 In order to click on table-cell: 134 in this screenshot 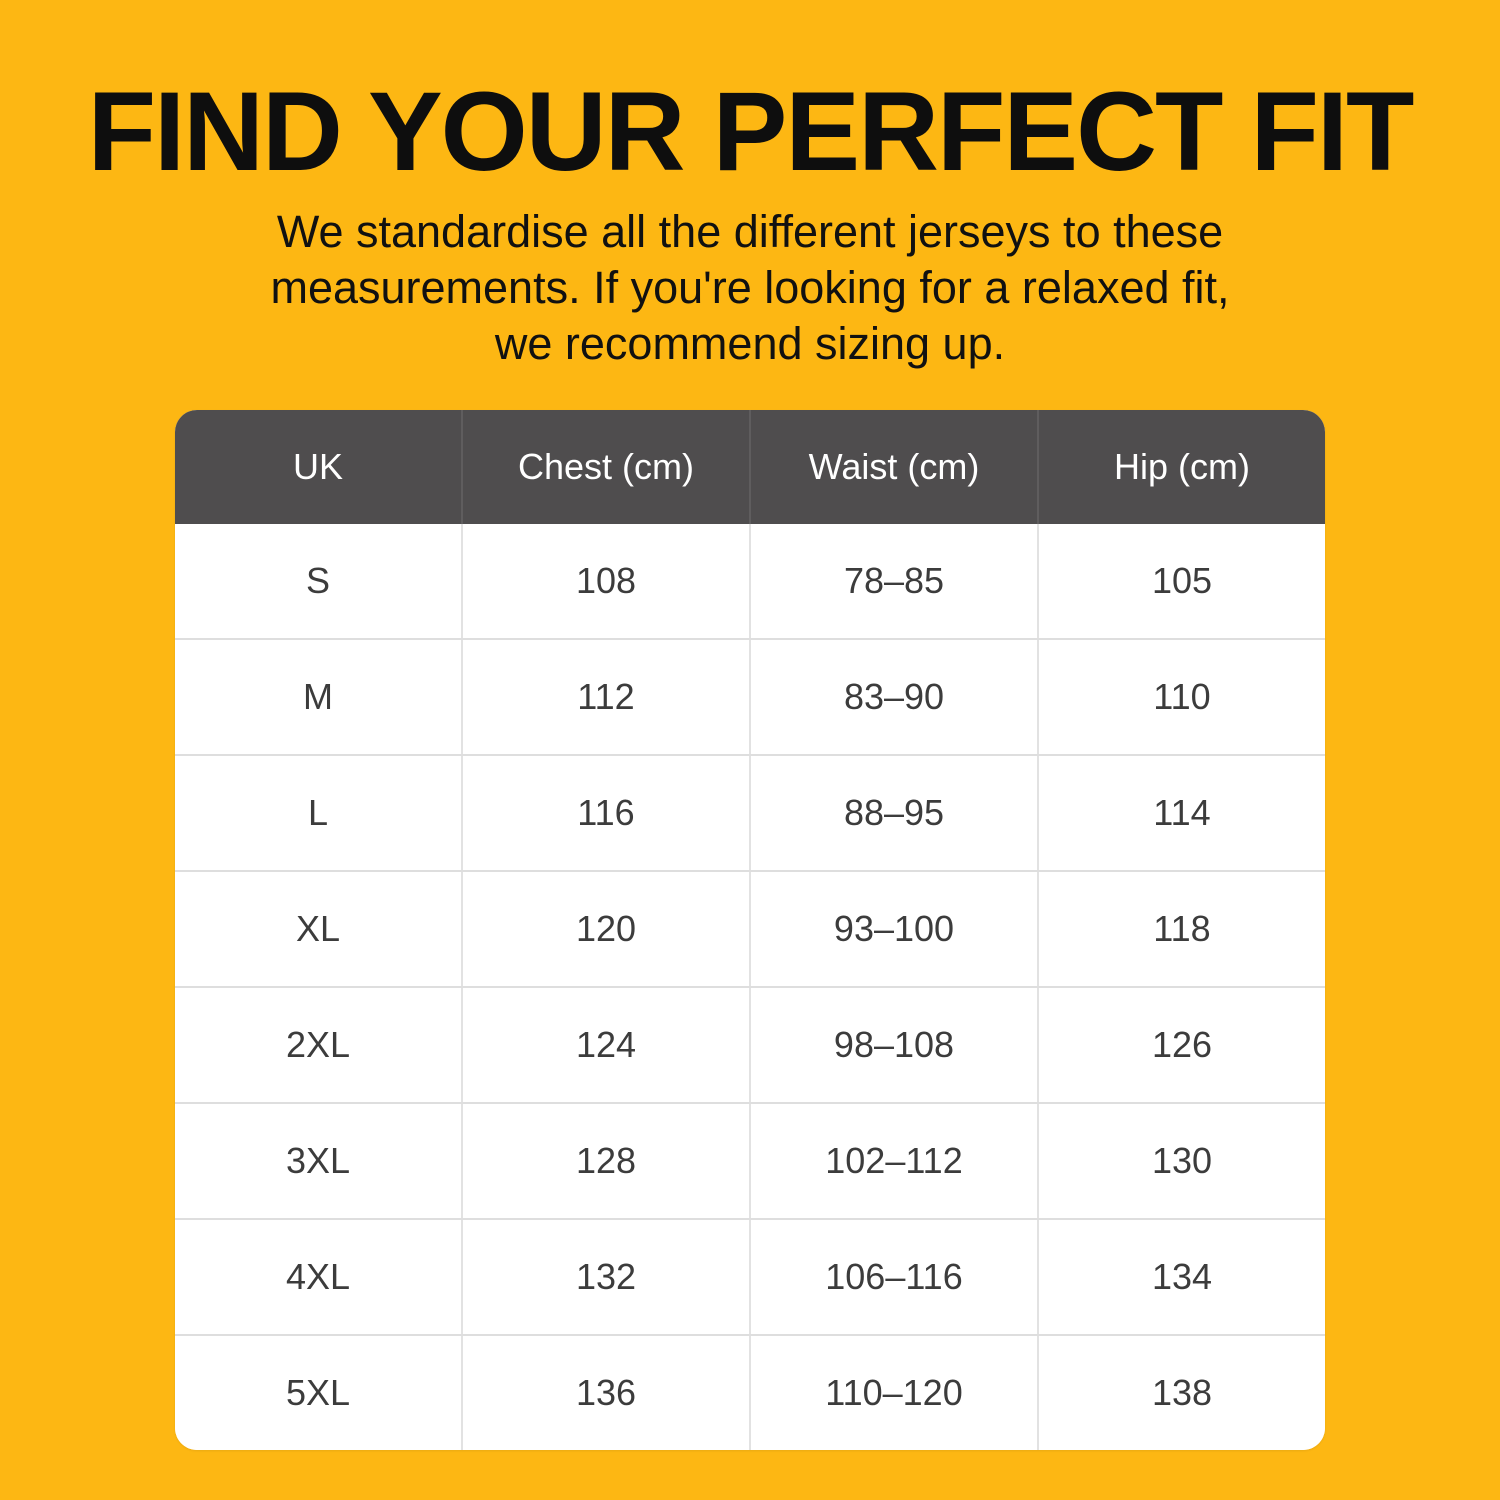, I will do `click(1181, 1277)`.